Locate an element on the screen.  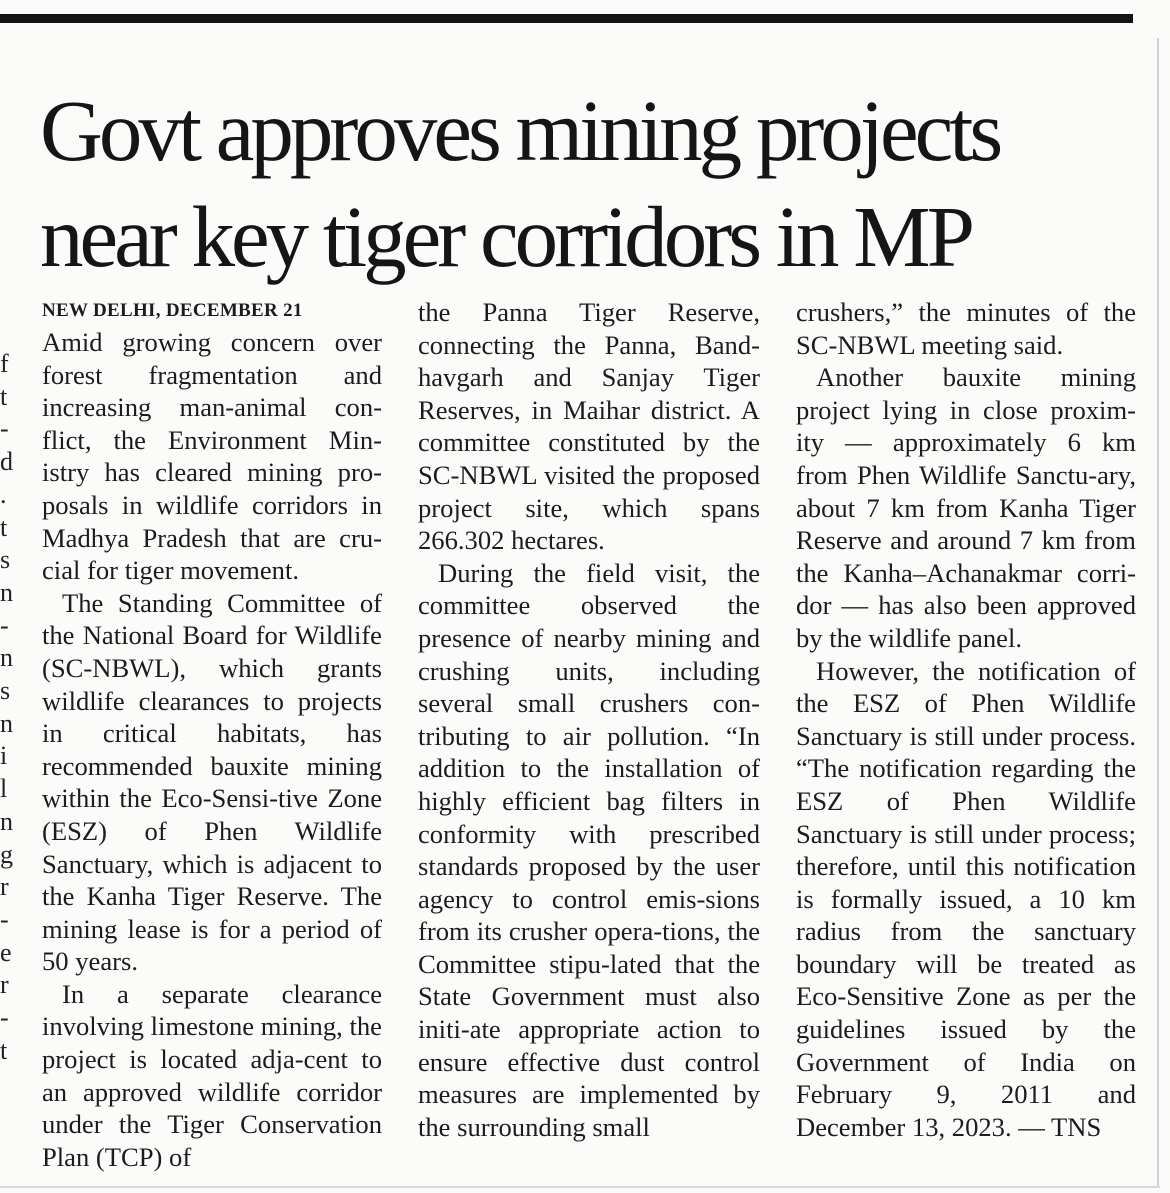
edge-glyph: g is located at coordinates (6, 854).